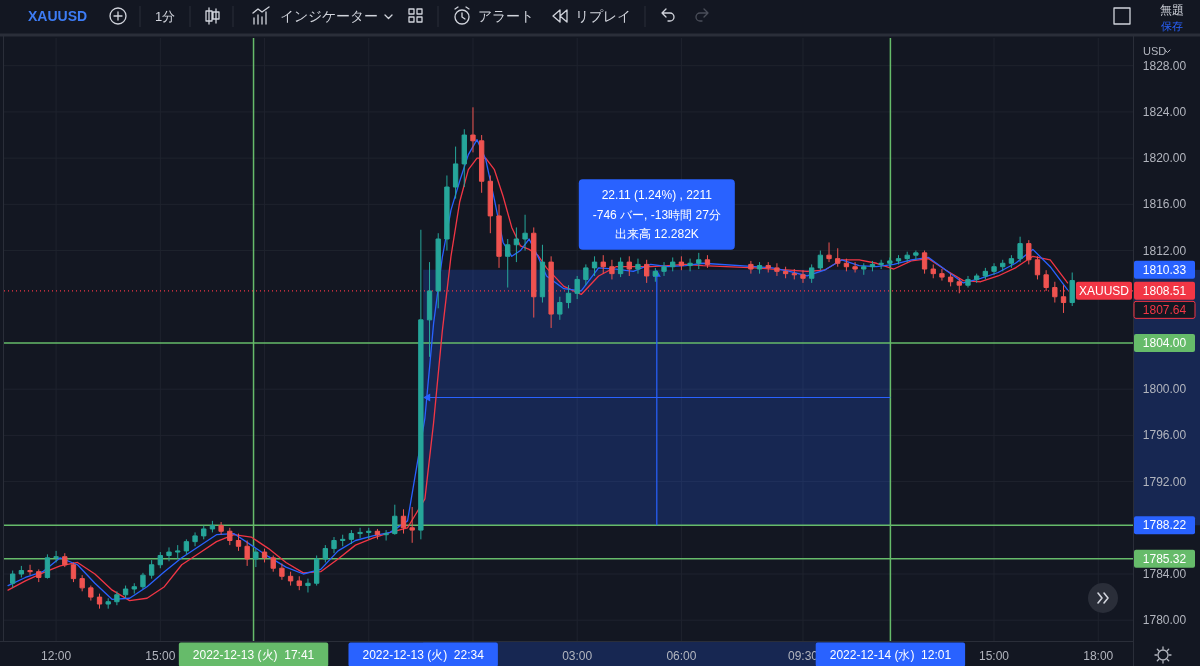  What do you see at coordinates (1172, 26) in the screenshot?
I see `text: 保存` at bounding box center [1172, 26].